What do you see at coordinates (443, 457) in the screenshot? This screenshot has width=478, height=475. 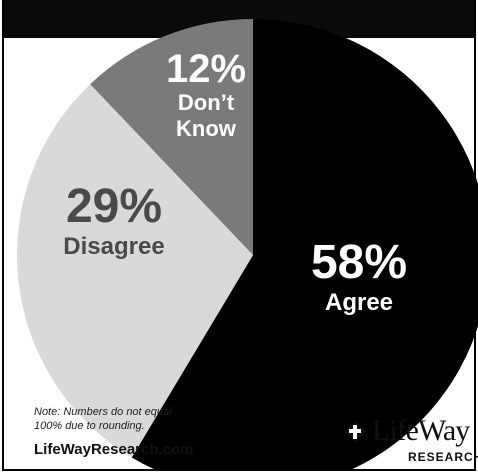 I see `logo-subtext: RESEARCH` at bounding box center [443, 457].